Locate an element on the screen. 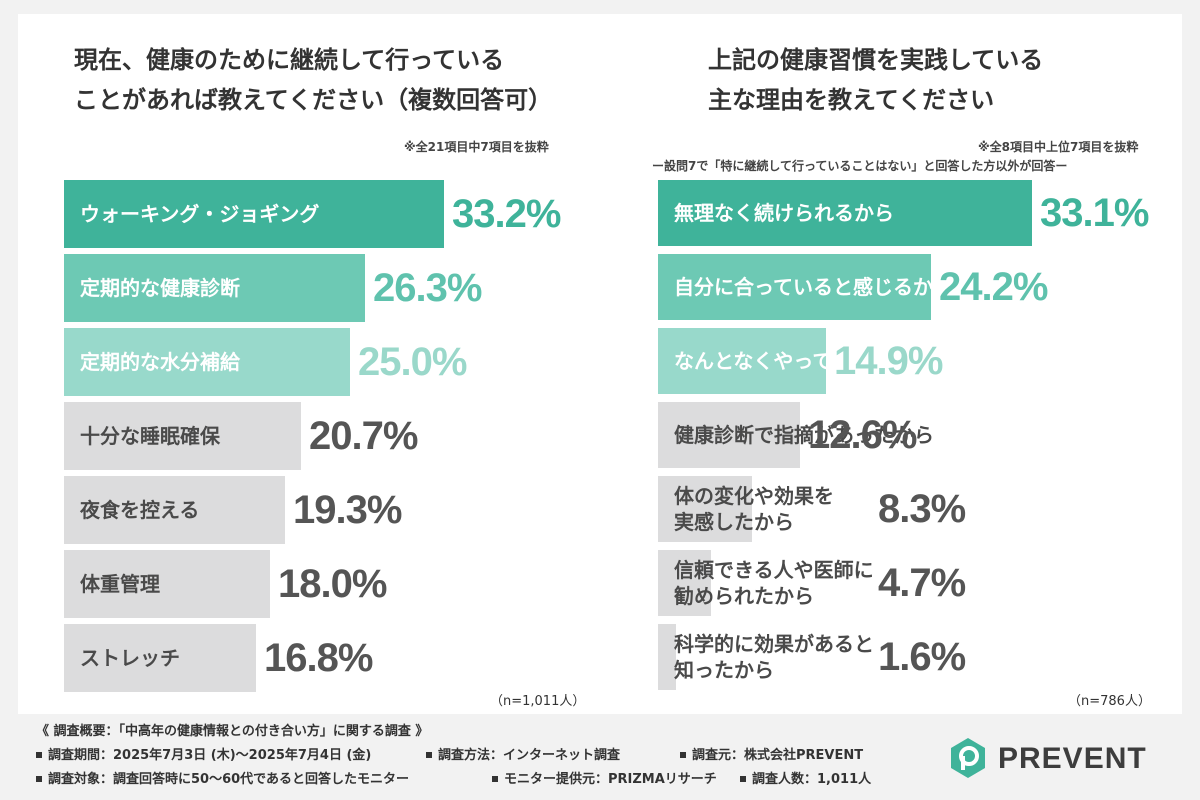 This screenshot has height=800, width=1200. right-bar-row: 自分に合っていると感じるから 24.2% is located at coordinates (908, 287).